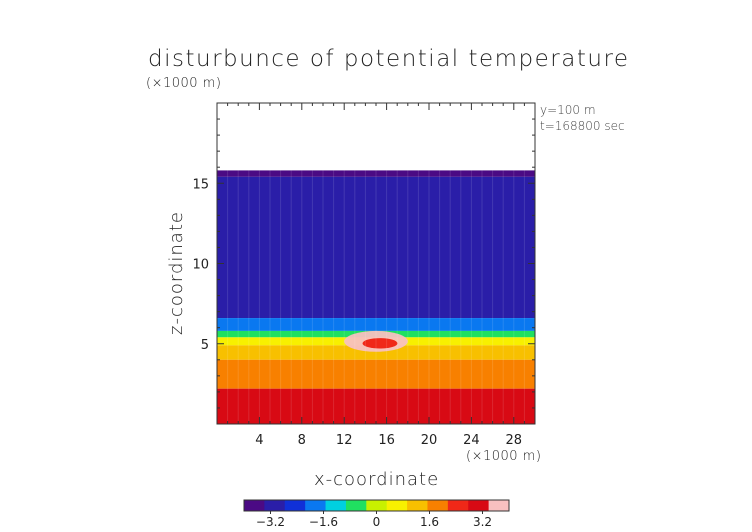  I want to click on y-tick-label: 5, so click(205, 345).